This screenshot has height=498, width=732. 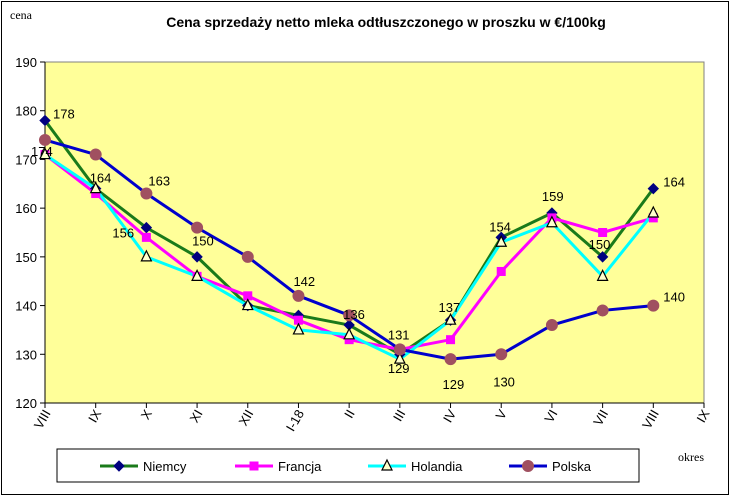 I want to click on y-tick-label: 160, so click(x=26, y=208).